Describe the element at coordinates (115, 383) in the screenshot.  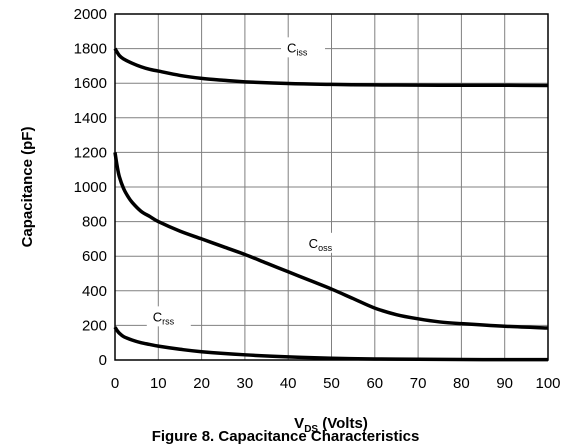
I see `x-tick-label: 0` at that location.